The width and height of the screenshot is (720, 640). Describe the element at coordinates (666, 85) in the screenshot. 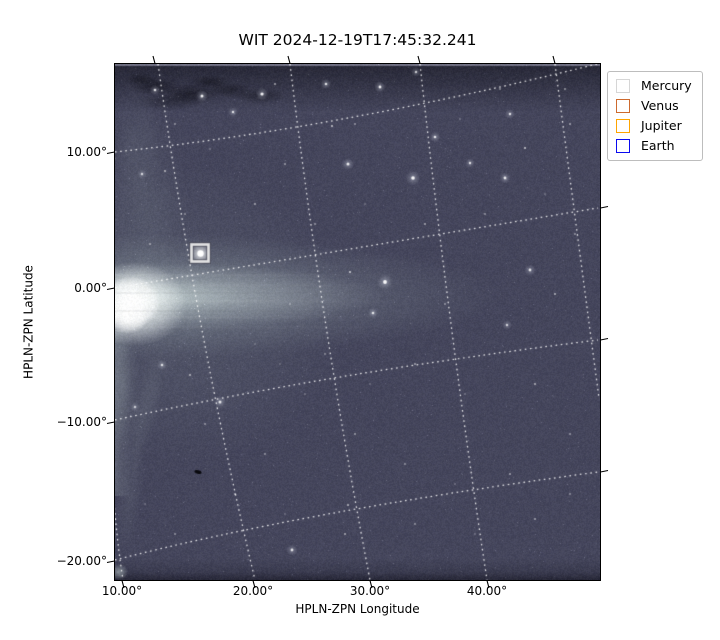

I see `legend-label: Mercury` at that location.